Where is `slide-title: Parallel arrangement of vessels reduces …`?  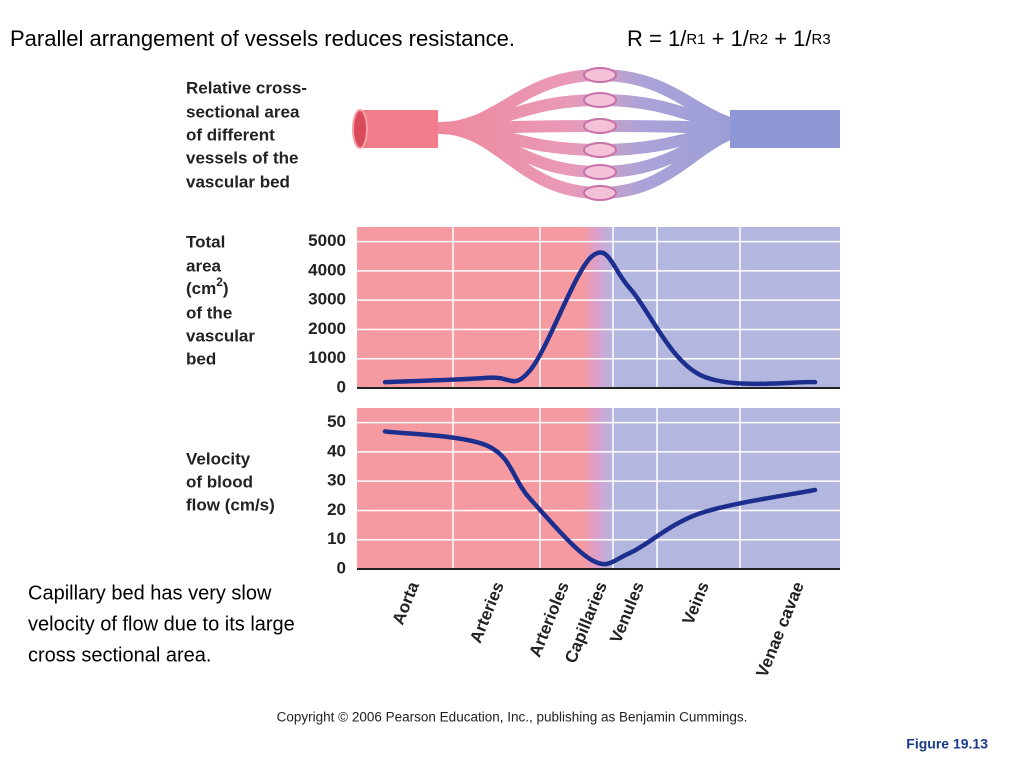 slide-title: Parallel arrangement of vessels reduces … is located at coordinates (262, 38).